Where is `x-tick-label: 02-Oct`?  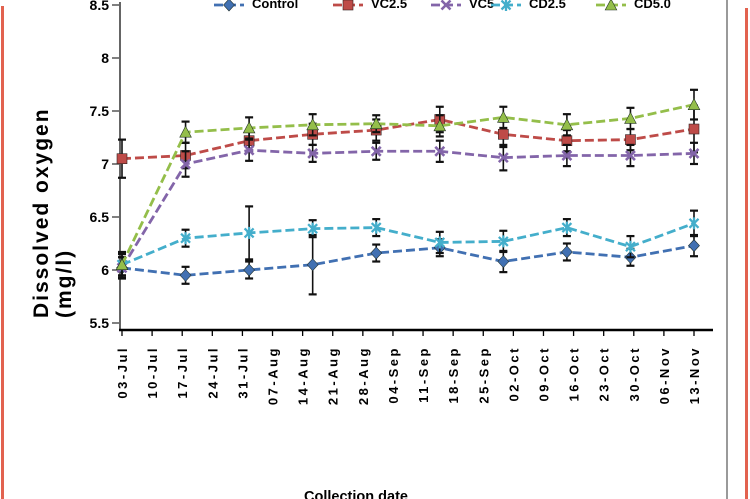
x-tick-label: 02-Oct is located at coordinates (513, 373).